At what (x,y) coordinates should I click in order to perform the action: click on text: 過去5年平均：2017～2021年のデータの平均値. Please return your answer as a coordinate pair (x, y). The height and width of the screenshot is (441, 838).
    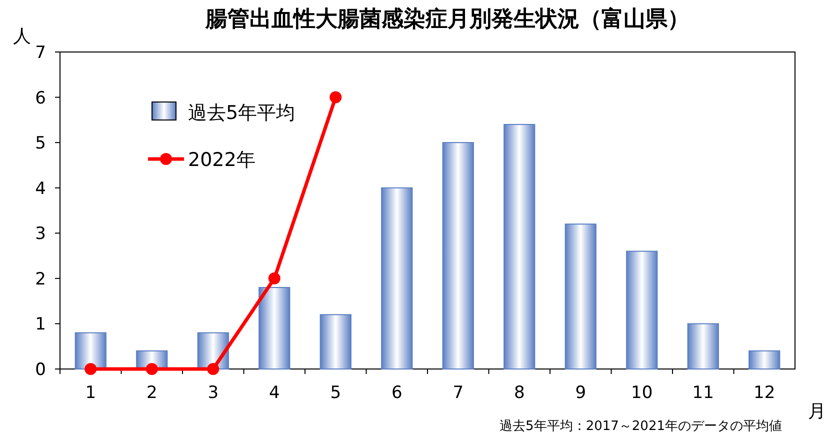
    Looking at the image, I should click on (641, 426).